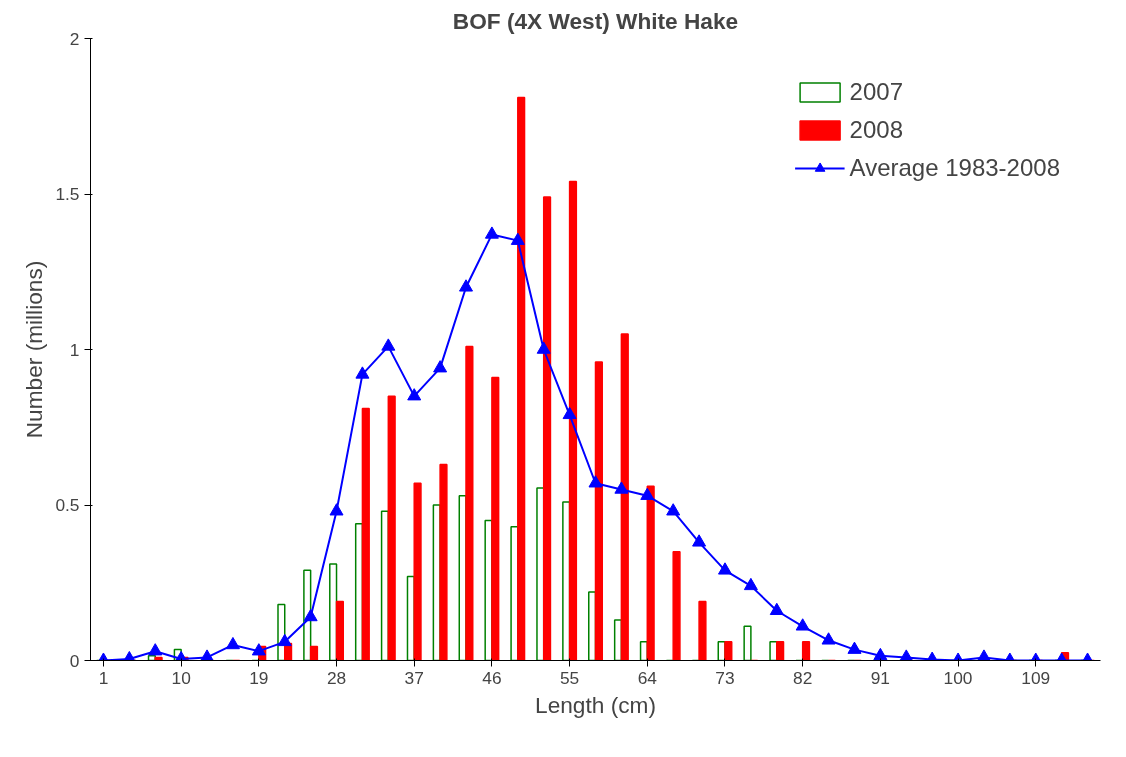  I want to click on chart-title: BOF (4X West) White Hake, so click(595, 20).